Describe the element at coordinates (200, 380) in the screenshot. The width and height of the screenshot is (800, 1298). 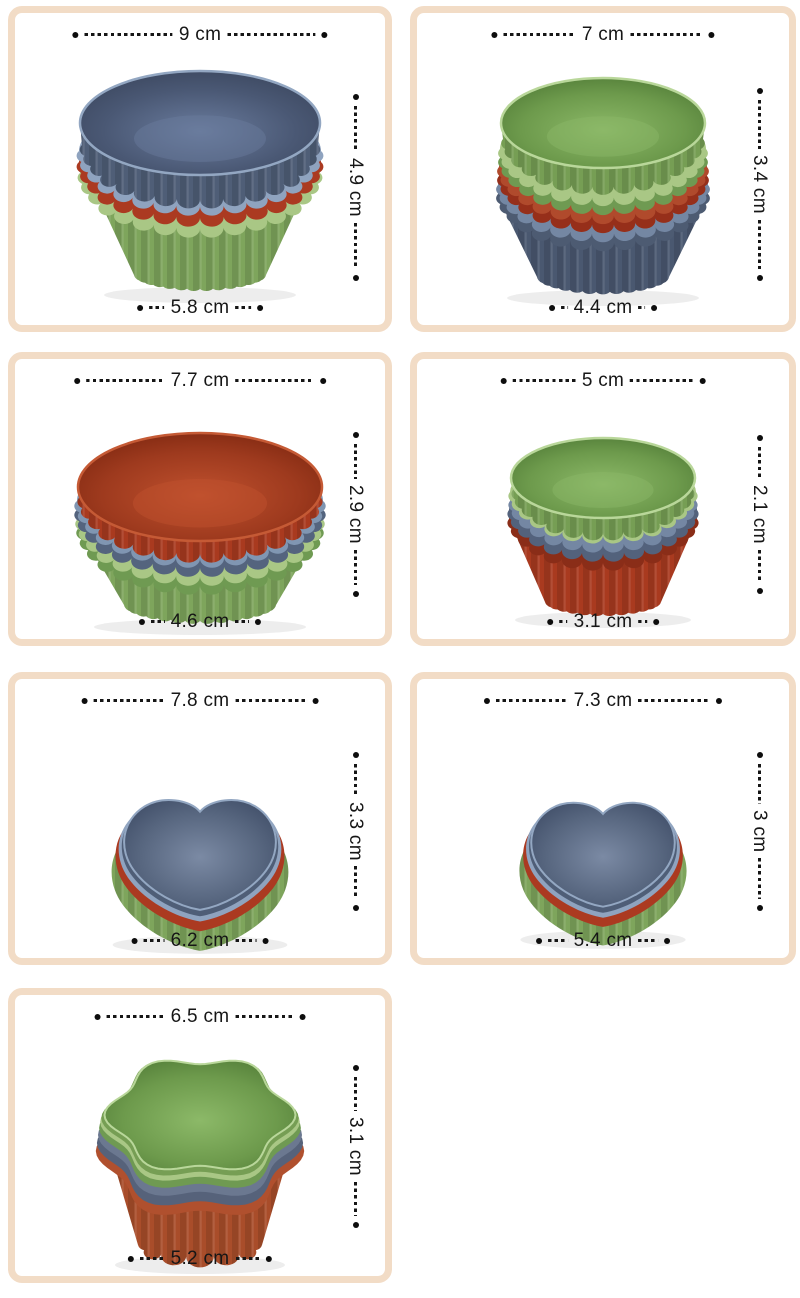
I see `top-width-value: 7.7 cm` at that location.